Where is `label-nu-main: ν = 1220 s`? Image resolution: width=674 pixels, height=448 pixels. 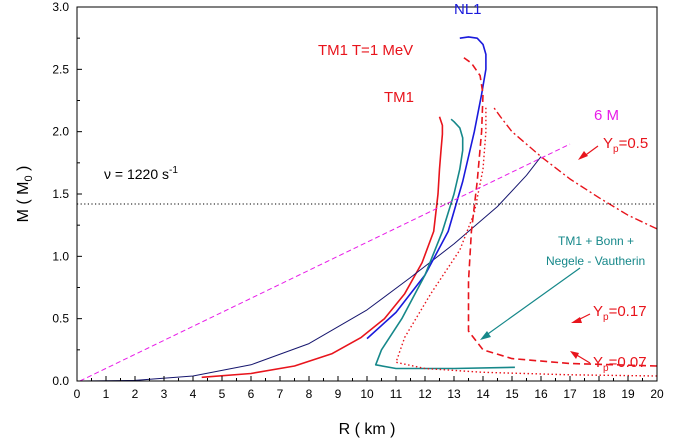 label-nu-main: ν = 1220 s is located at coordinates (136, 174).